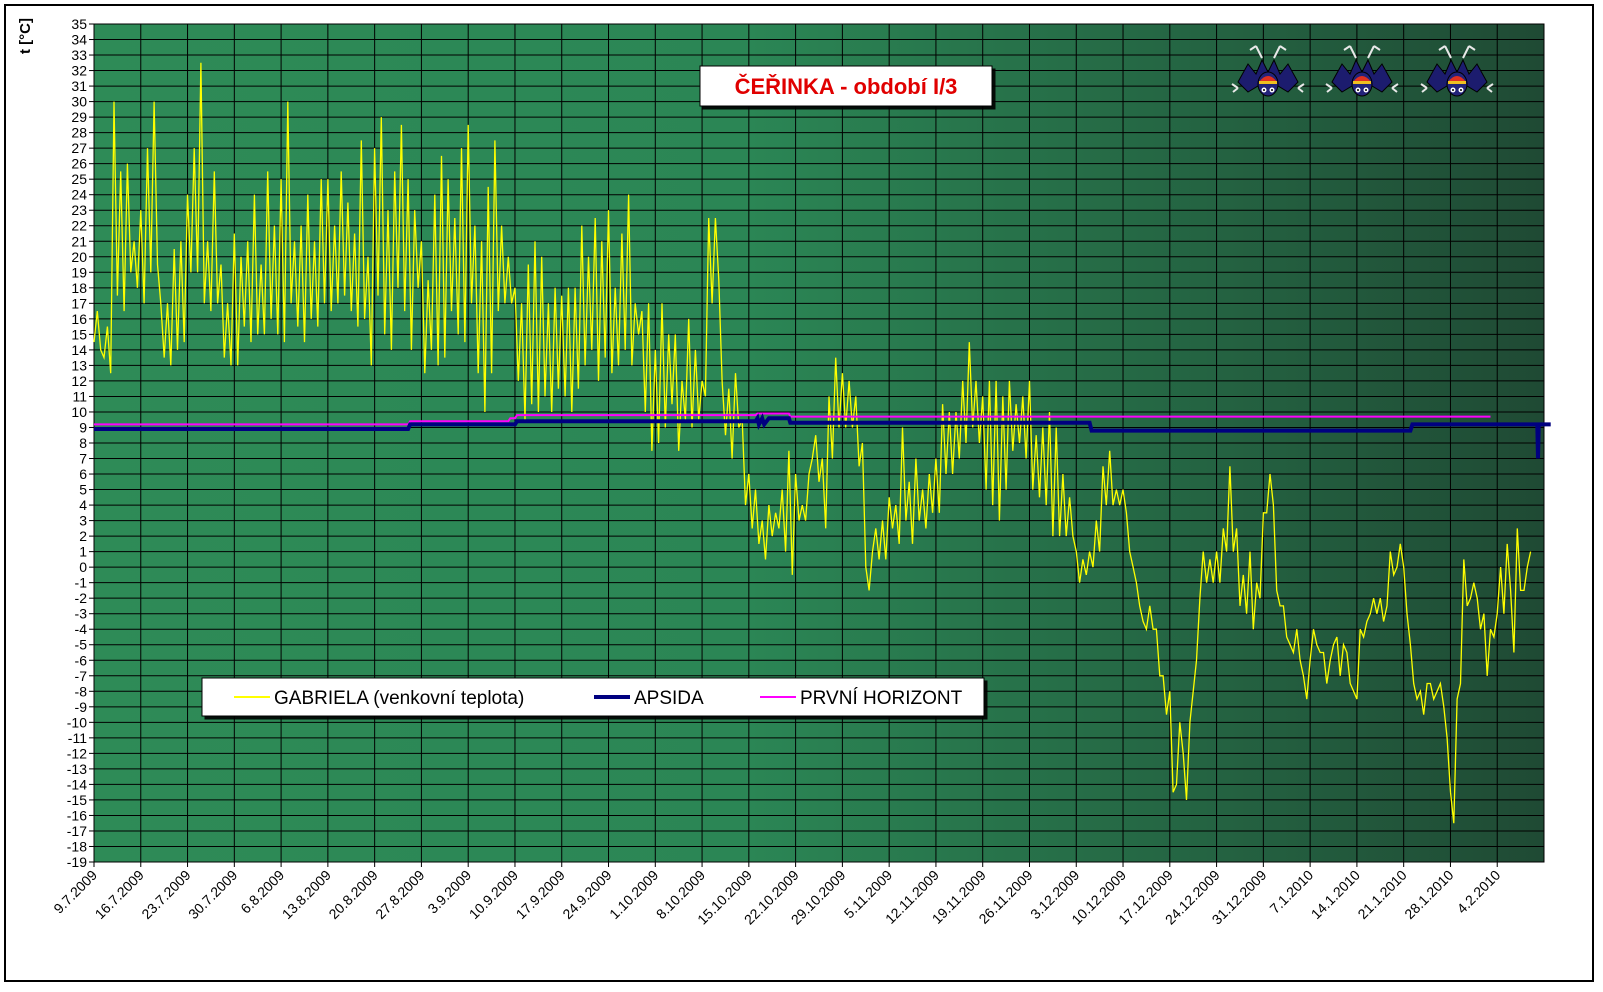 The width and height of the screenshot is (1603, 992). I want to click on x-tick-label: 1.10.2009, so click(634, 895).